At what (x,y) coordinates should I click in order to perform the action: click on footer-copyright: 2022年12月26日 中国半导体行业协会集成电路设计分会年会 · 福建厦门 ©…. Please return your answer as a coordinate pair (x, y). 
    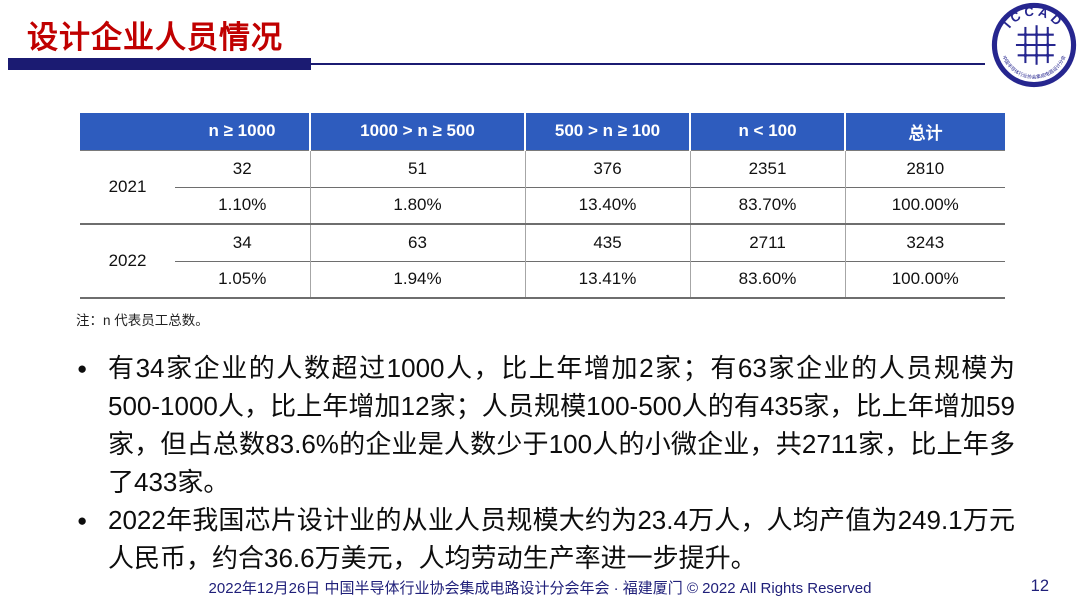
    Looking at the image, I should click on (540, 588).